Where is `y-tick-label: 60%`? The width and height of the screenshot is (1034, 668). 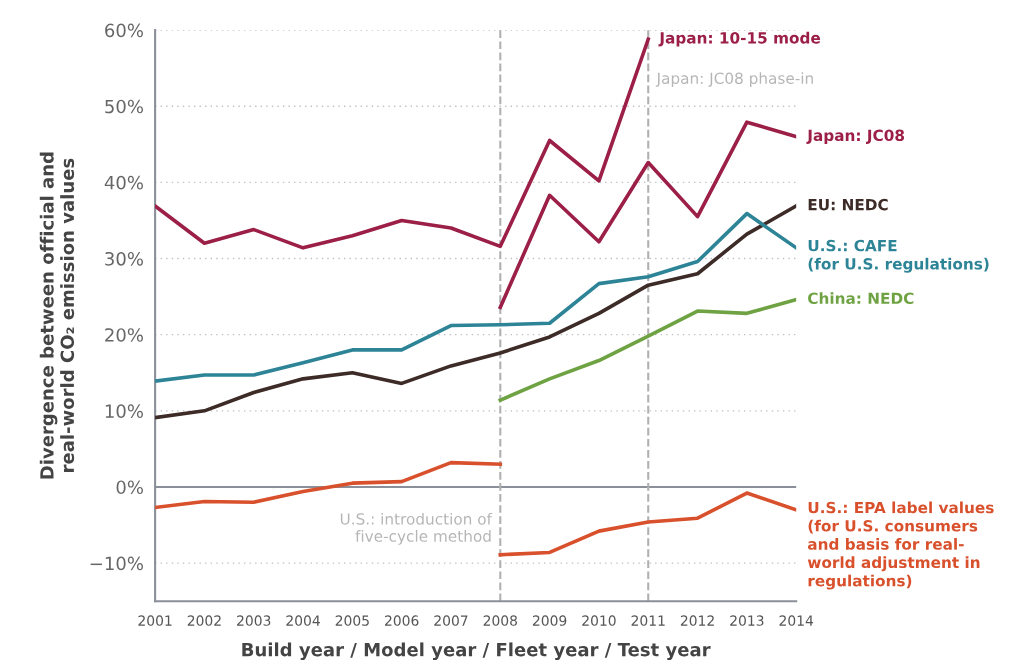
y-tick-label: 60% is located at coordinates (124, 30).